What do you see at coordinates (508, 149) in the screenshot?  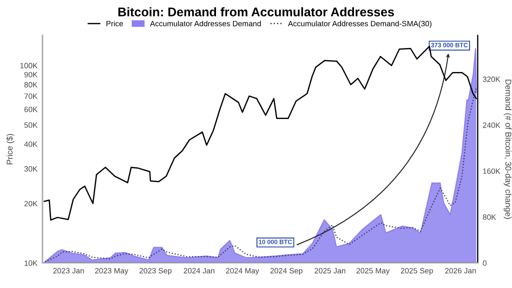 I see `y2-axis-title: Demand (# of Bitcoin, 30-day change)` at bounding box center [508, 149].